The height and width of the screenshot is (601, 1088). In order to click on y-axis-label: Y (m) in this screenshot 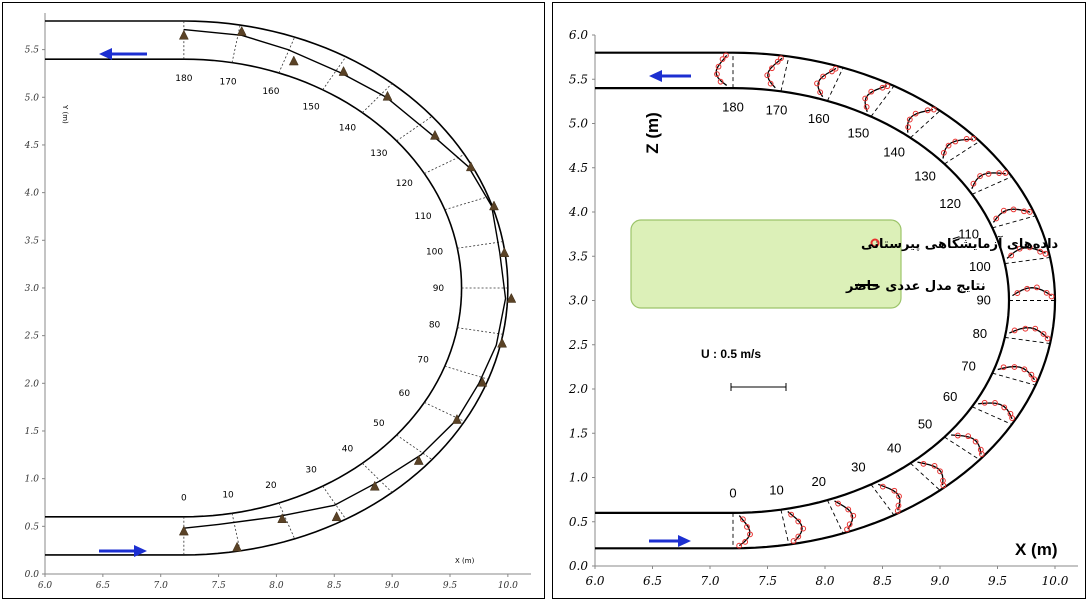, I will do `click(65, 114)`.